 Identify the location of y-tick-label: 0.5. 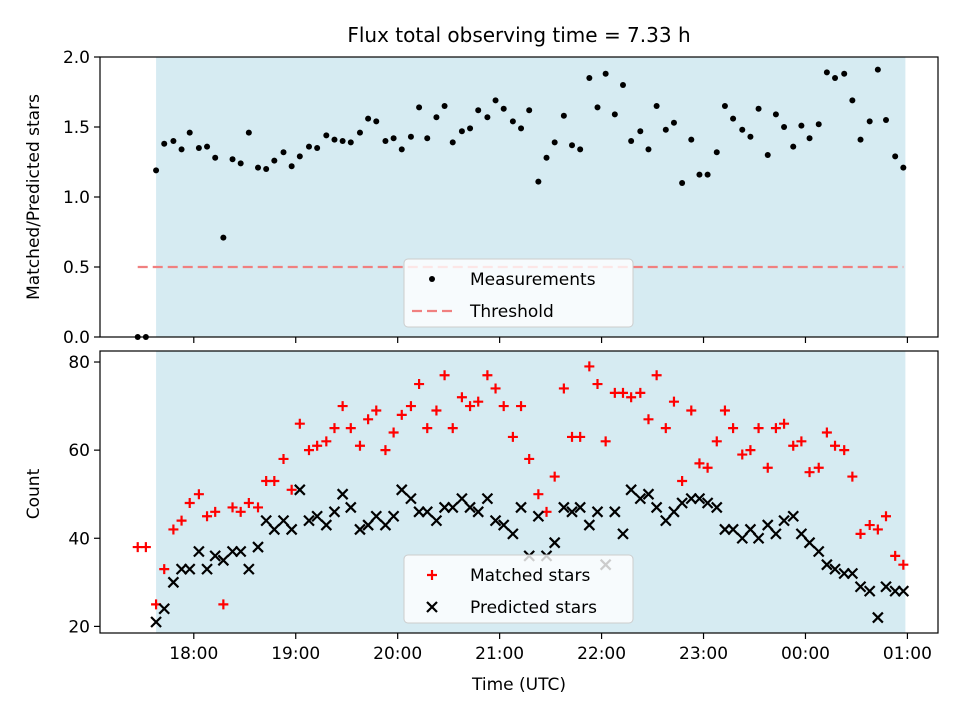
(76, 268).